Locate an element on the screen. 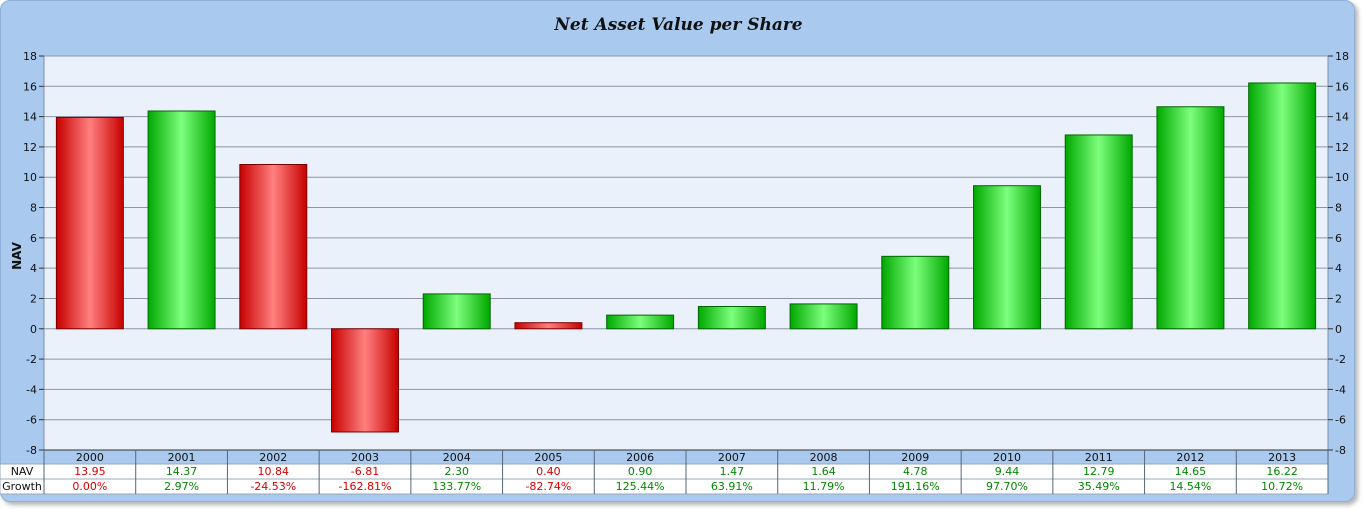  bar-2007 is located at coordinates (731, 317).